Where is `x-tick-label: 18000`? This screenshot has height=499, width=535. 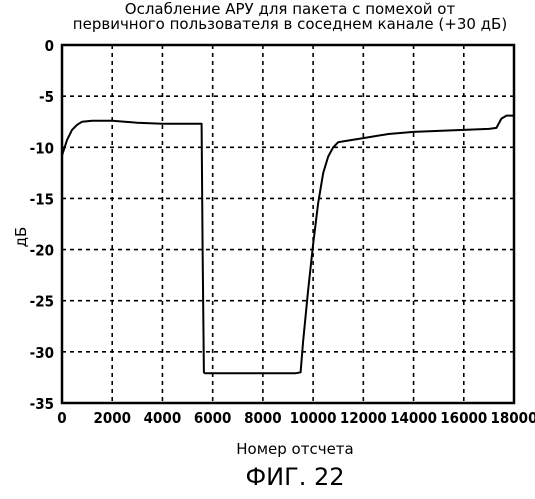
x-tick-label: 18000 is located at coordinates (513, 418).